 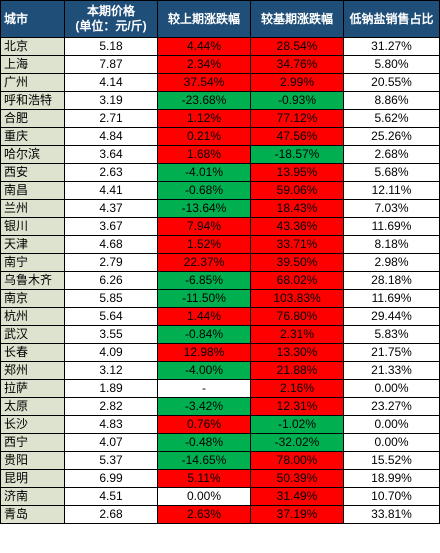 What do you see at coordinates (391, 190) in the screenshot?
I see `share-cell: 12.11%` at bounding box center [391, 190].